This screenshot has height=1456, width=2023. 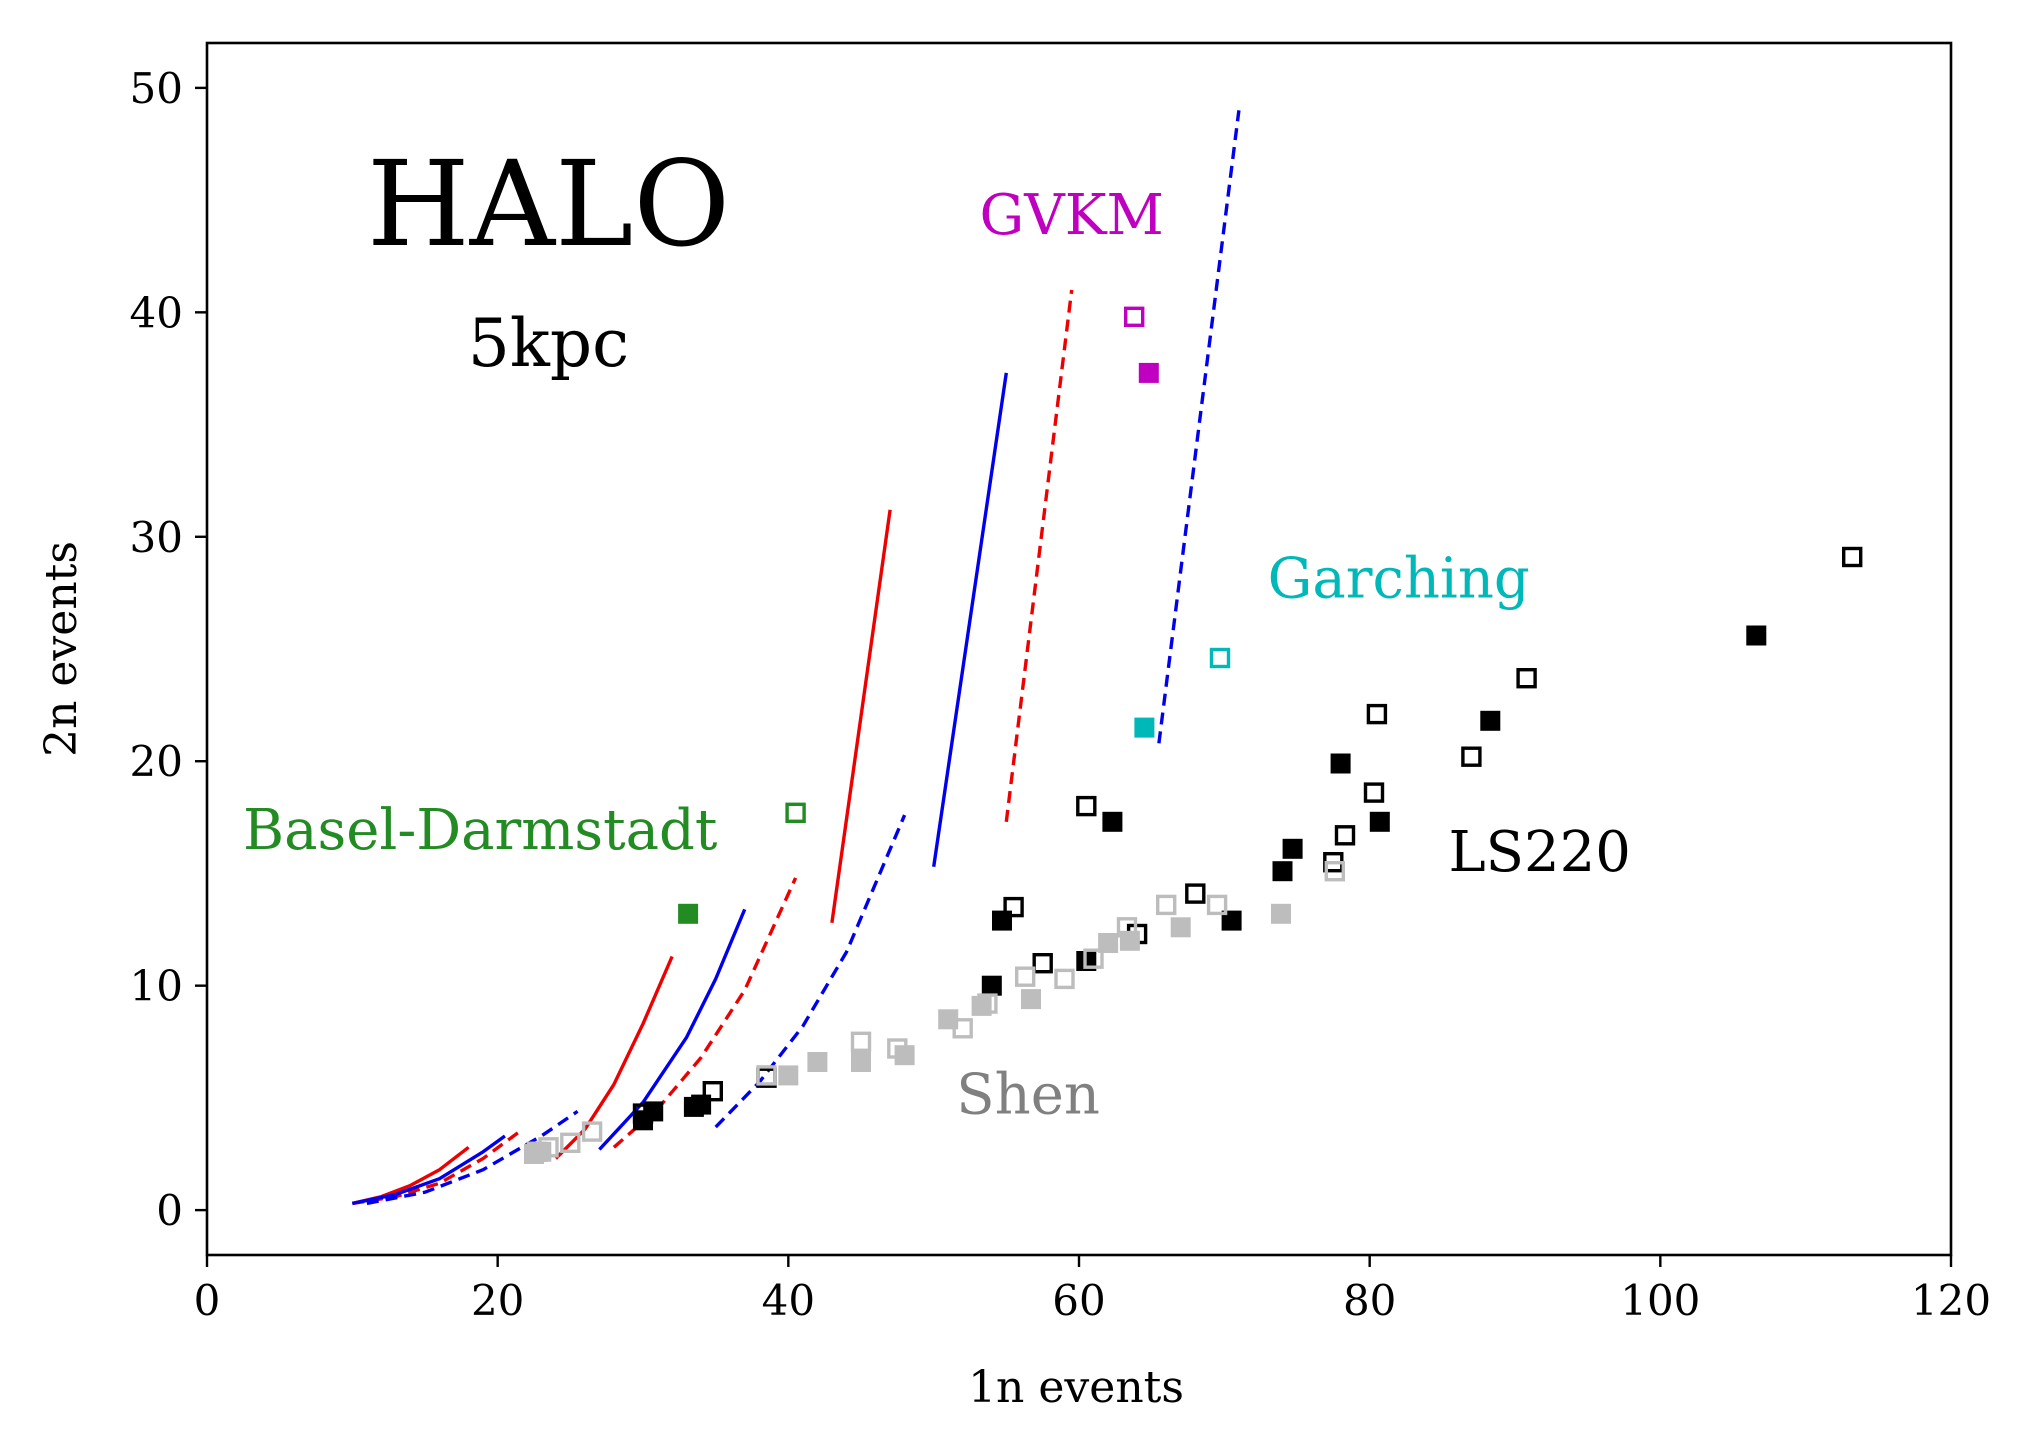 What do you see at coordinates (1399, 578) in the screenshot?
I see `annotation-garching: Garching` at bounding box center [1399, 578].